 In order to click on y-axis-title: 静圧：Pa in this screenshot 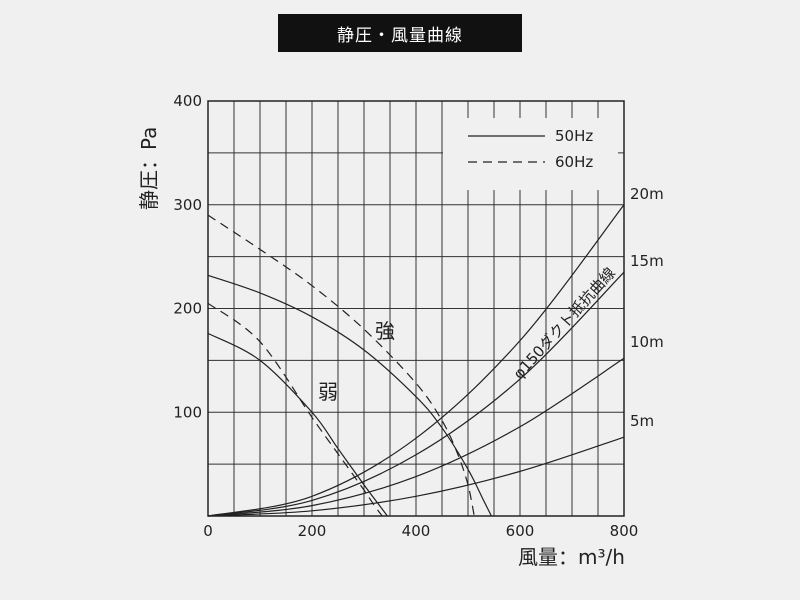, I will do `click(149, 168)`.